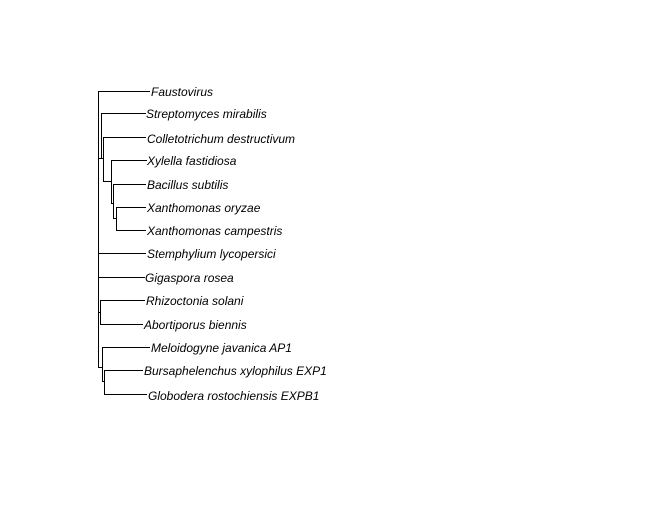 Image resolution: width=649 pixels, height=505 pixels. I want to click on leaf-label: Rhizoctonia solani, so click(195, 301).